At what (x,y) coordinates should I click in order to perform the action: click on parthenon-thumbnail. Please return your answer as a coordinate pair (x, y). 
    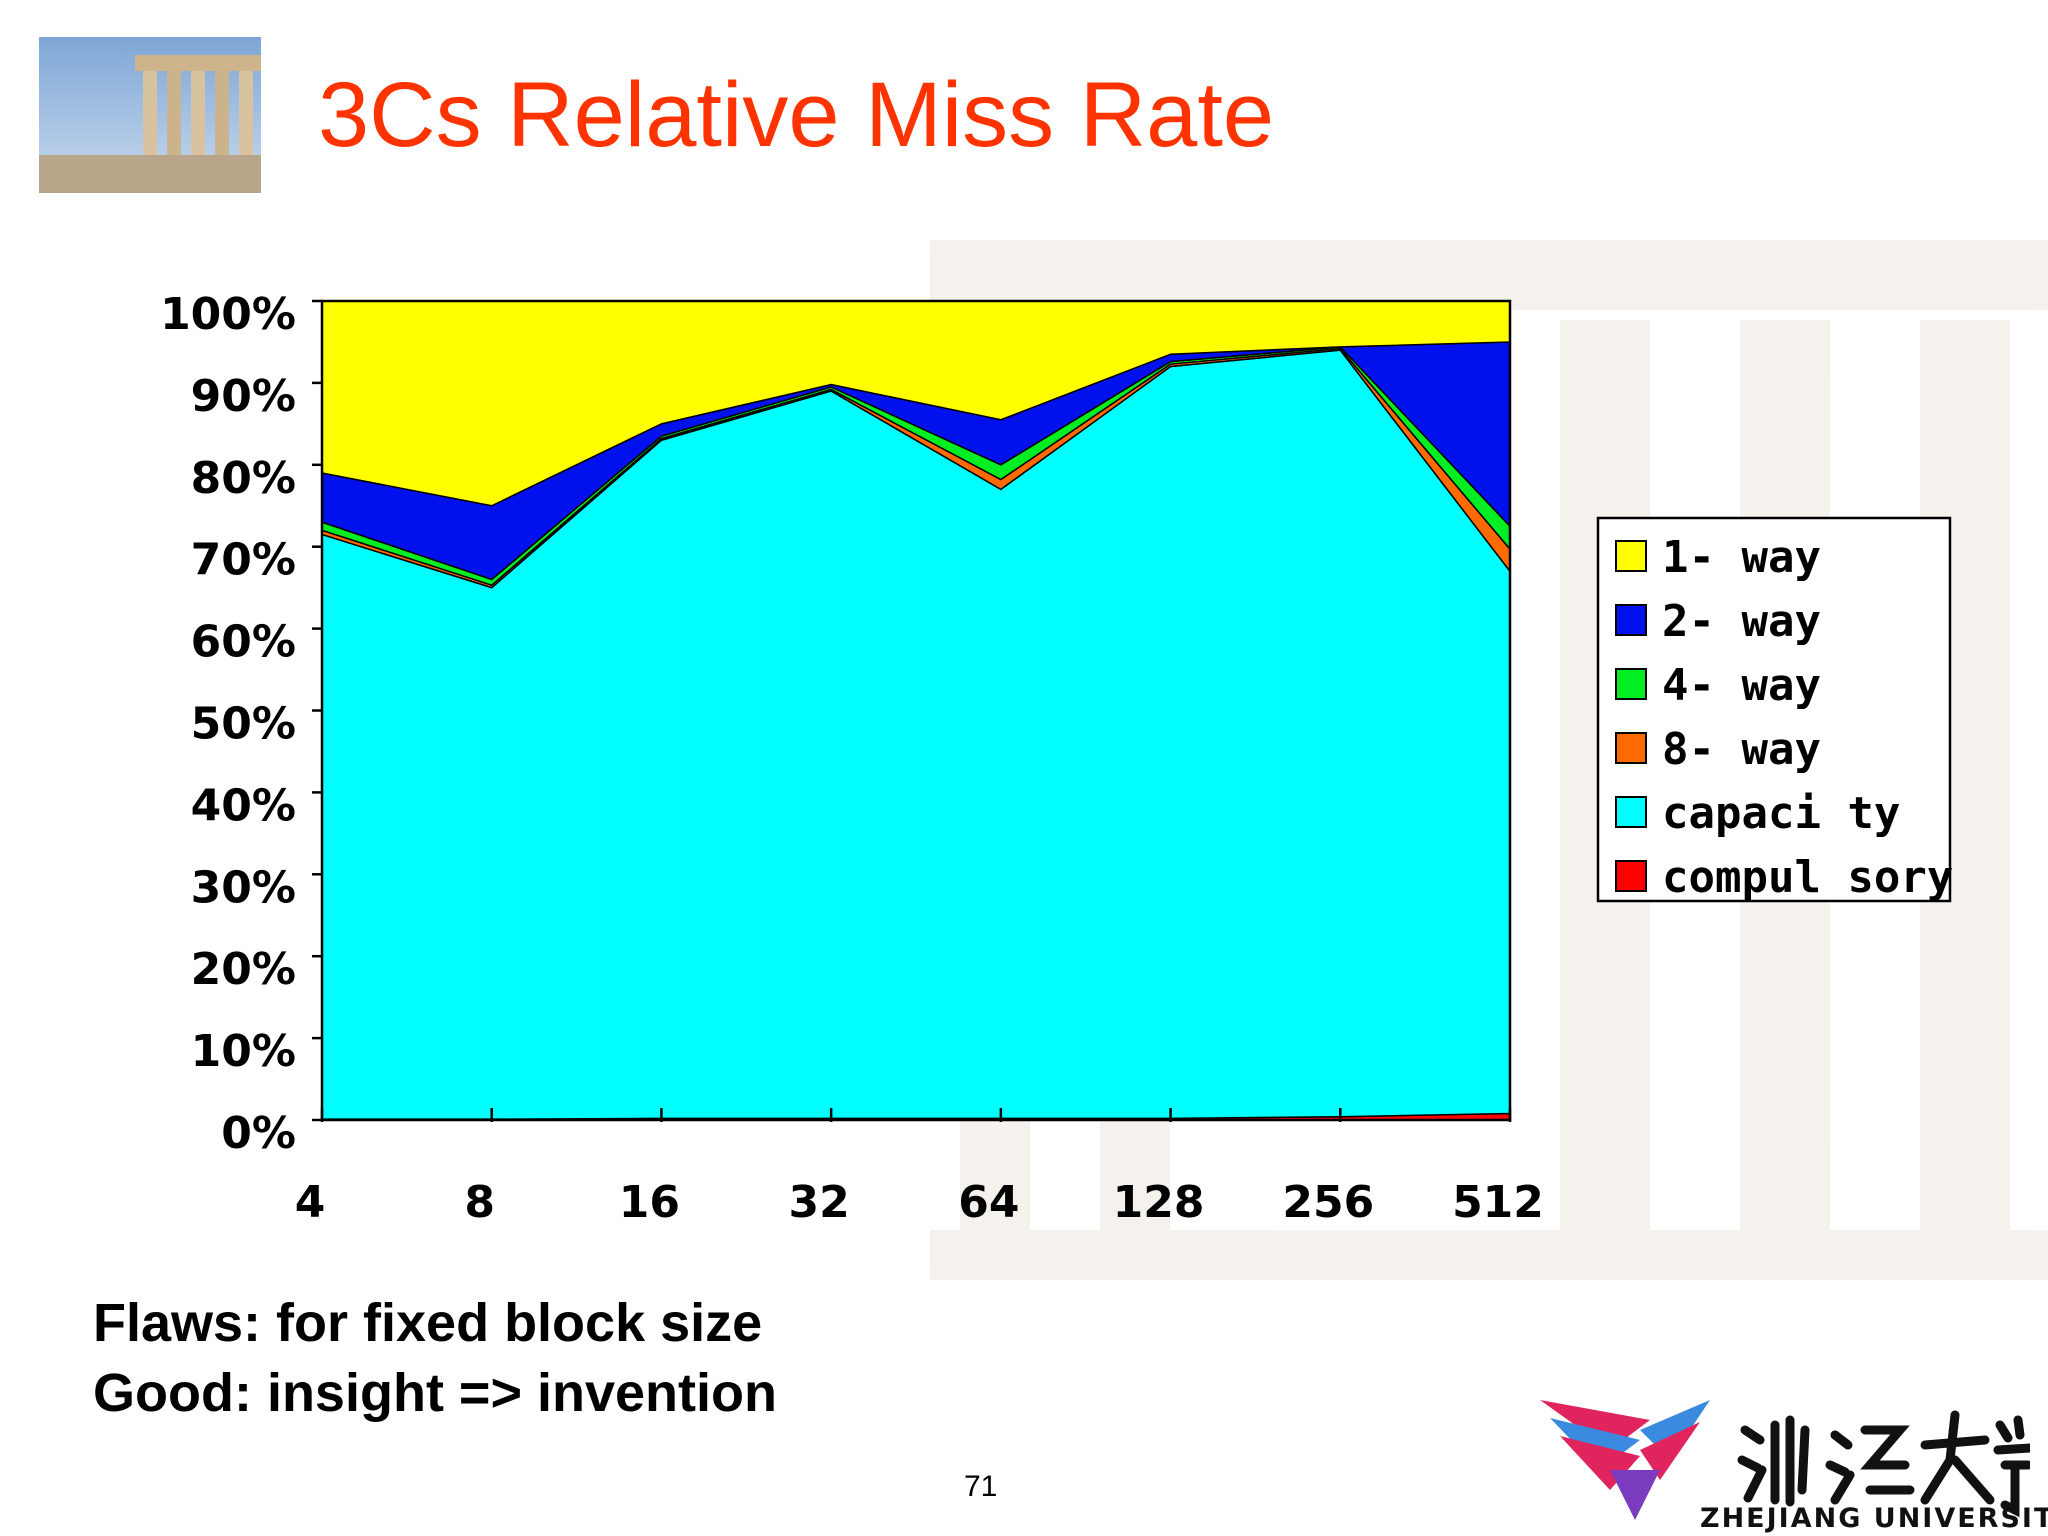
    Looking at the image, I should click on (150, 115).